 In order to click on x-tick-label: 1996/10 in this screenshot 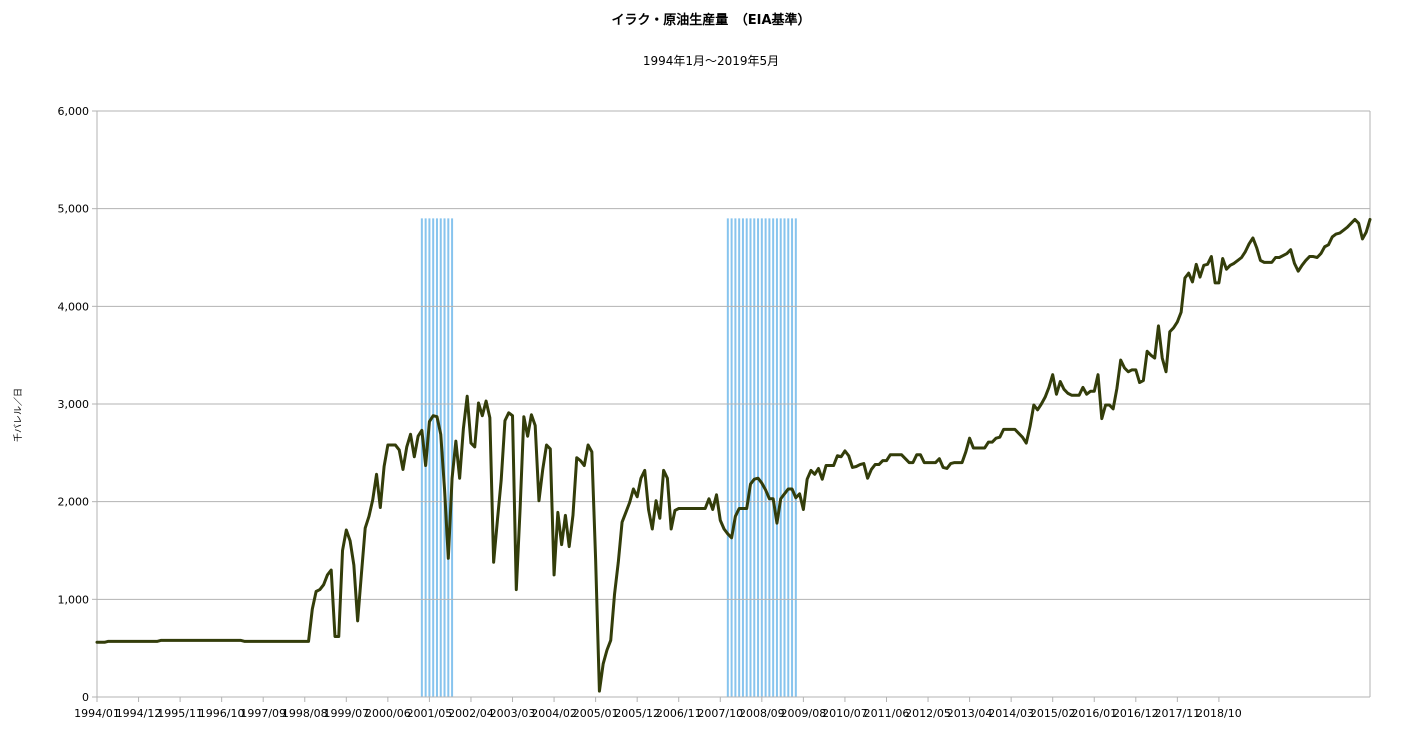, I will do `click(222, 713)`.